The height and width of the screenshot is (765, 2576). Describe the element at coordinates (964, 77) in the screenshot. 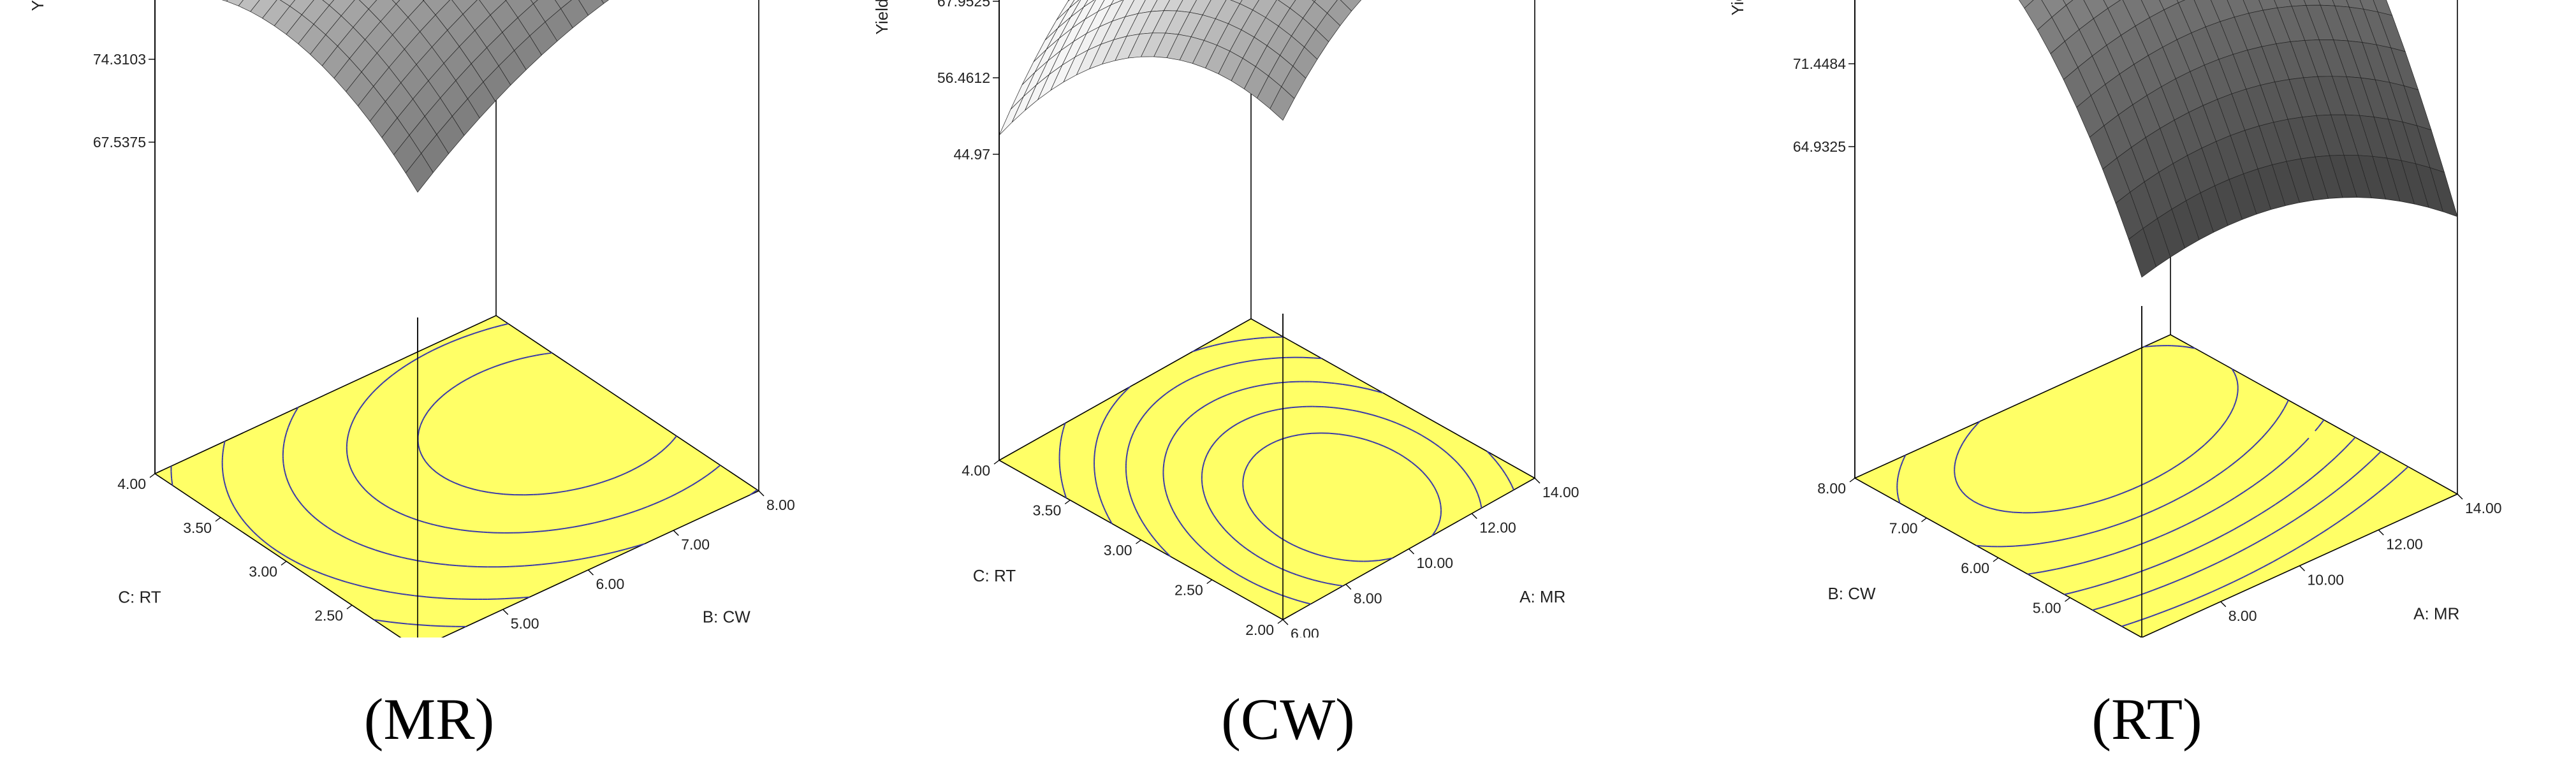

I see `z-tick-label: 56.4612` at that location.